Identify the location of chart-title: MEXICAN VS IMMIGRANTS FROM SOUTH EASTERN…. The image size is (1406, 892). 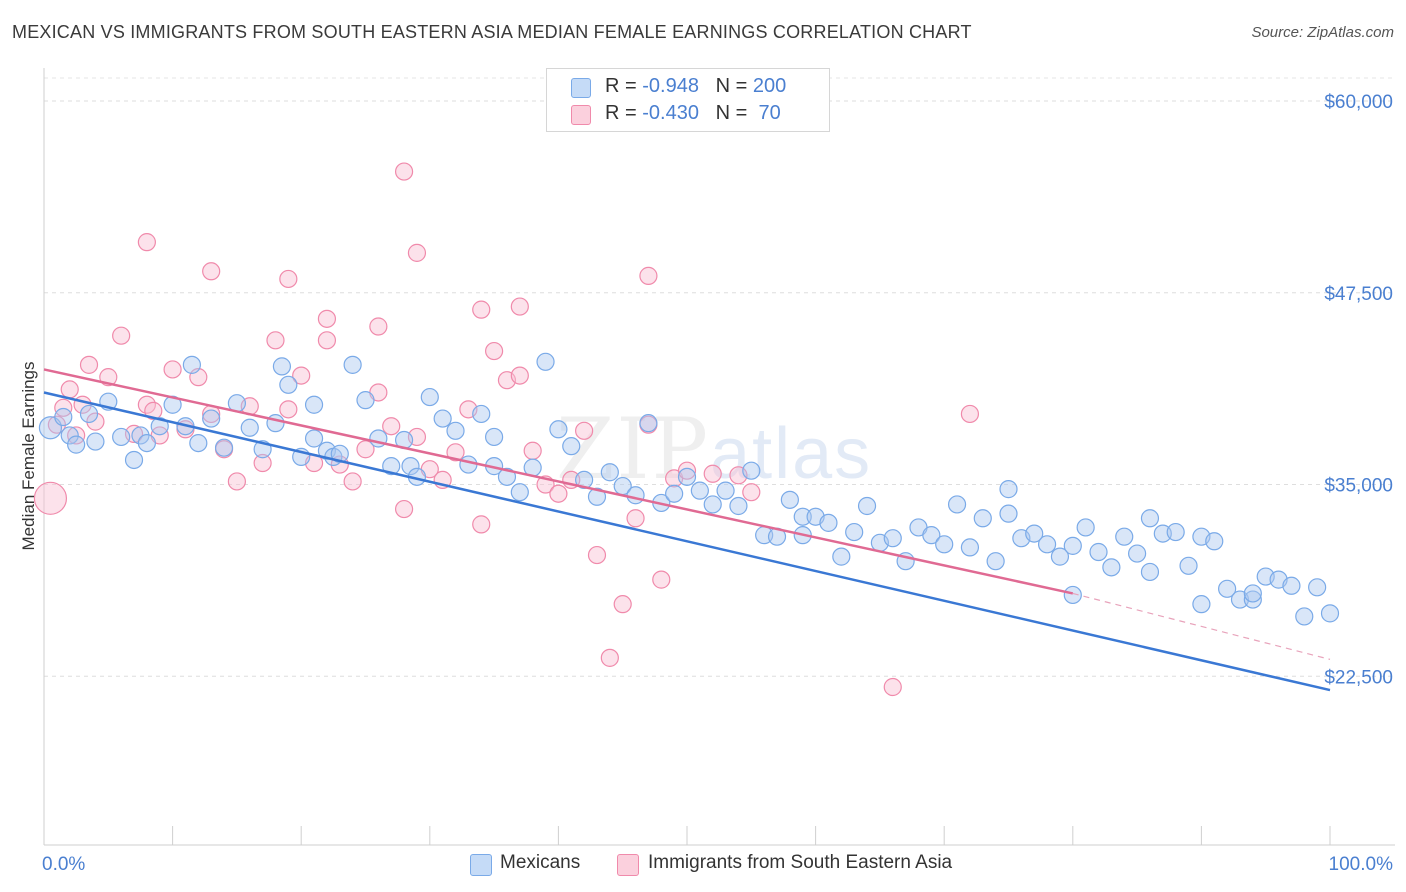
(492, 32).